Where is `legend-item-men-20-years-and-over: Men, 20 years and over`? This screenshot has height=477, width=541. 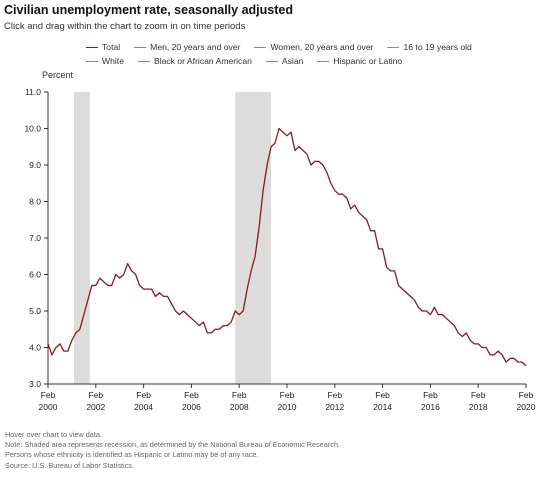 legend-item-men-20-years-and-over: Men, 20 years and over is located at coordinates (187, 47).